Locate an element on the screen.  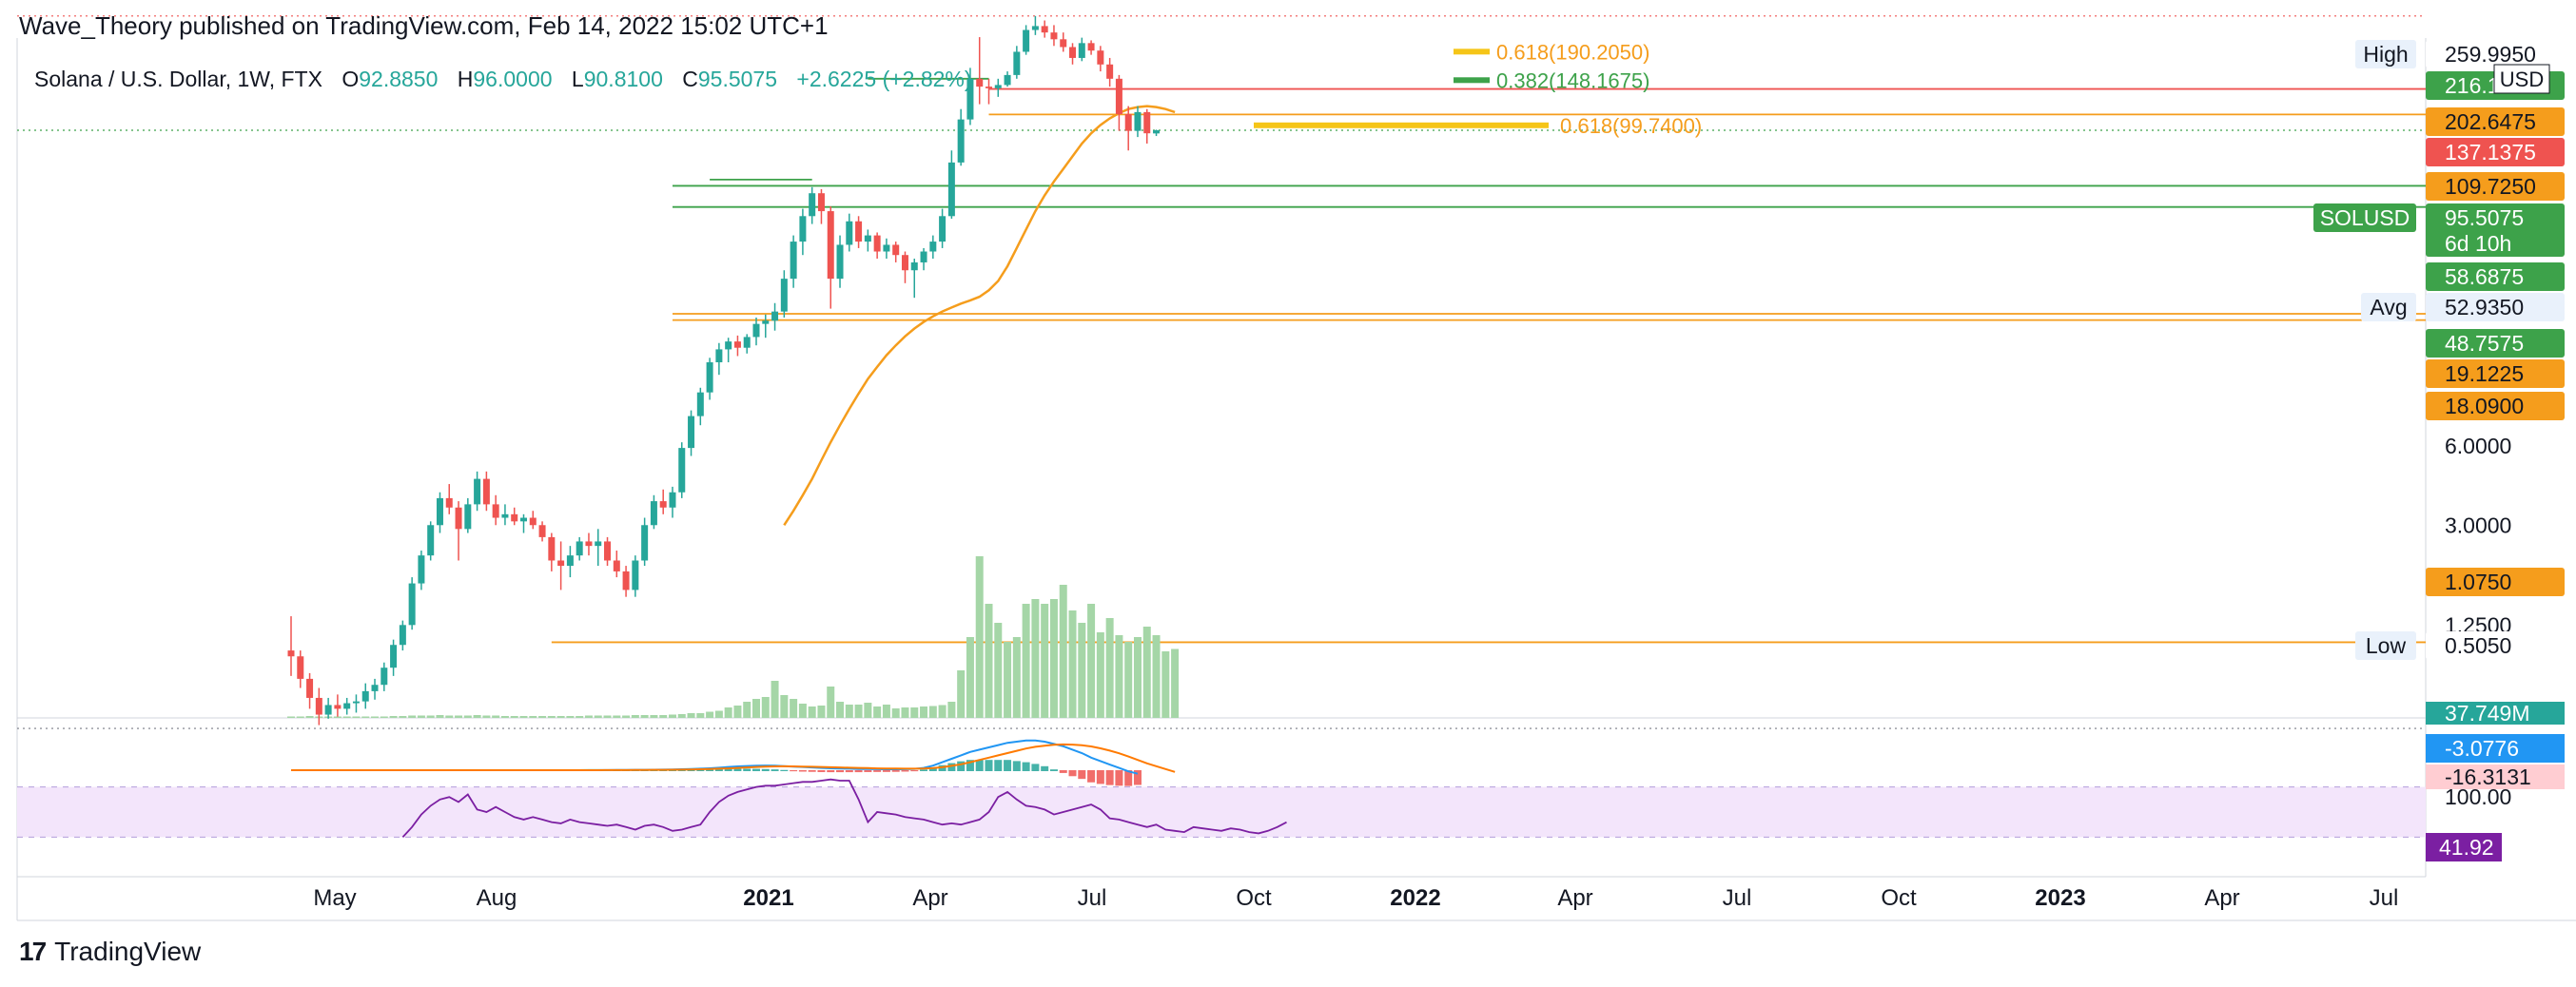
time-axis-tick: Apr is located at coordinates (2221, 898).